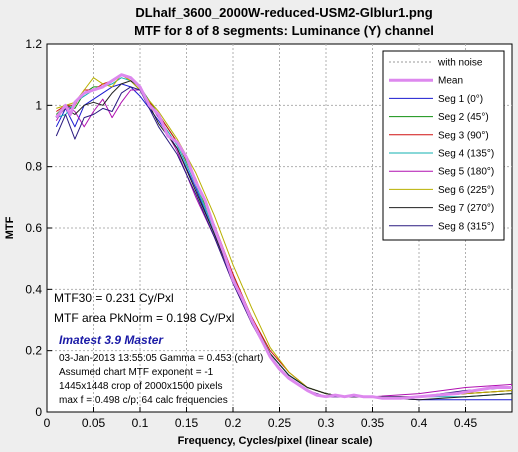  Describe the element at coordinates (143, 400) in the screenshot. I see `max-frequency-annotation: max f = 0.498 c/p; 64 calc frequencies` at that location.